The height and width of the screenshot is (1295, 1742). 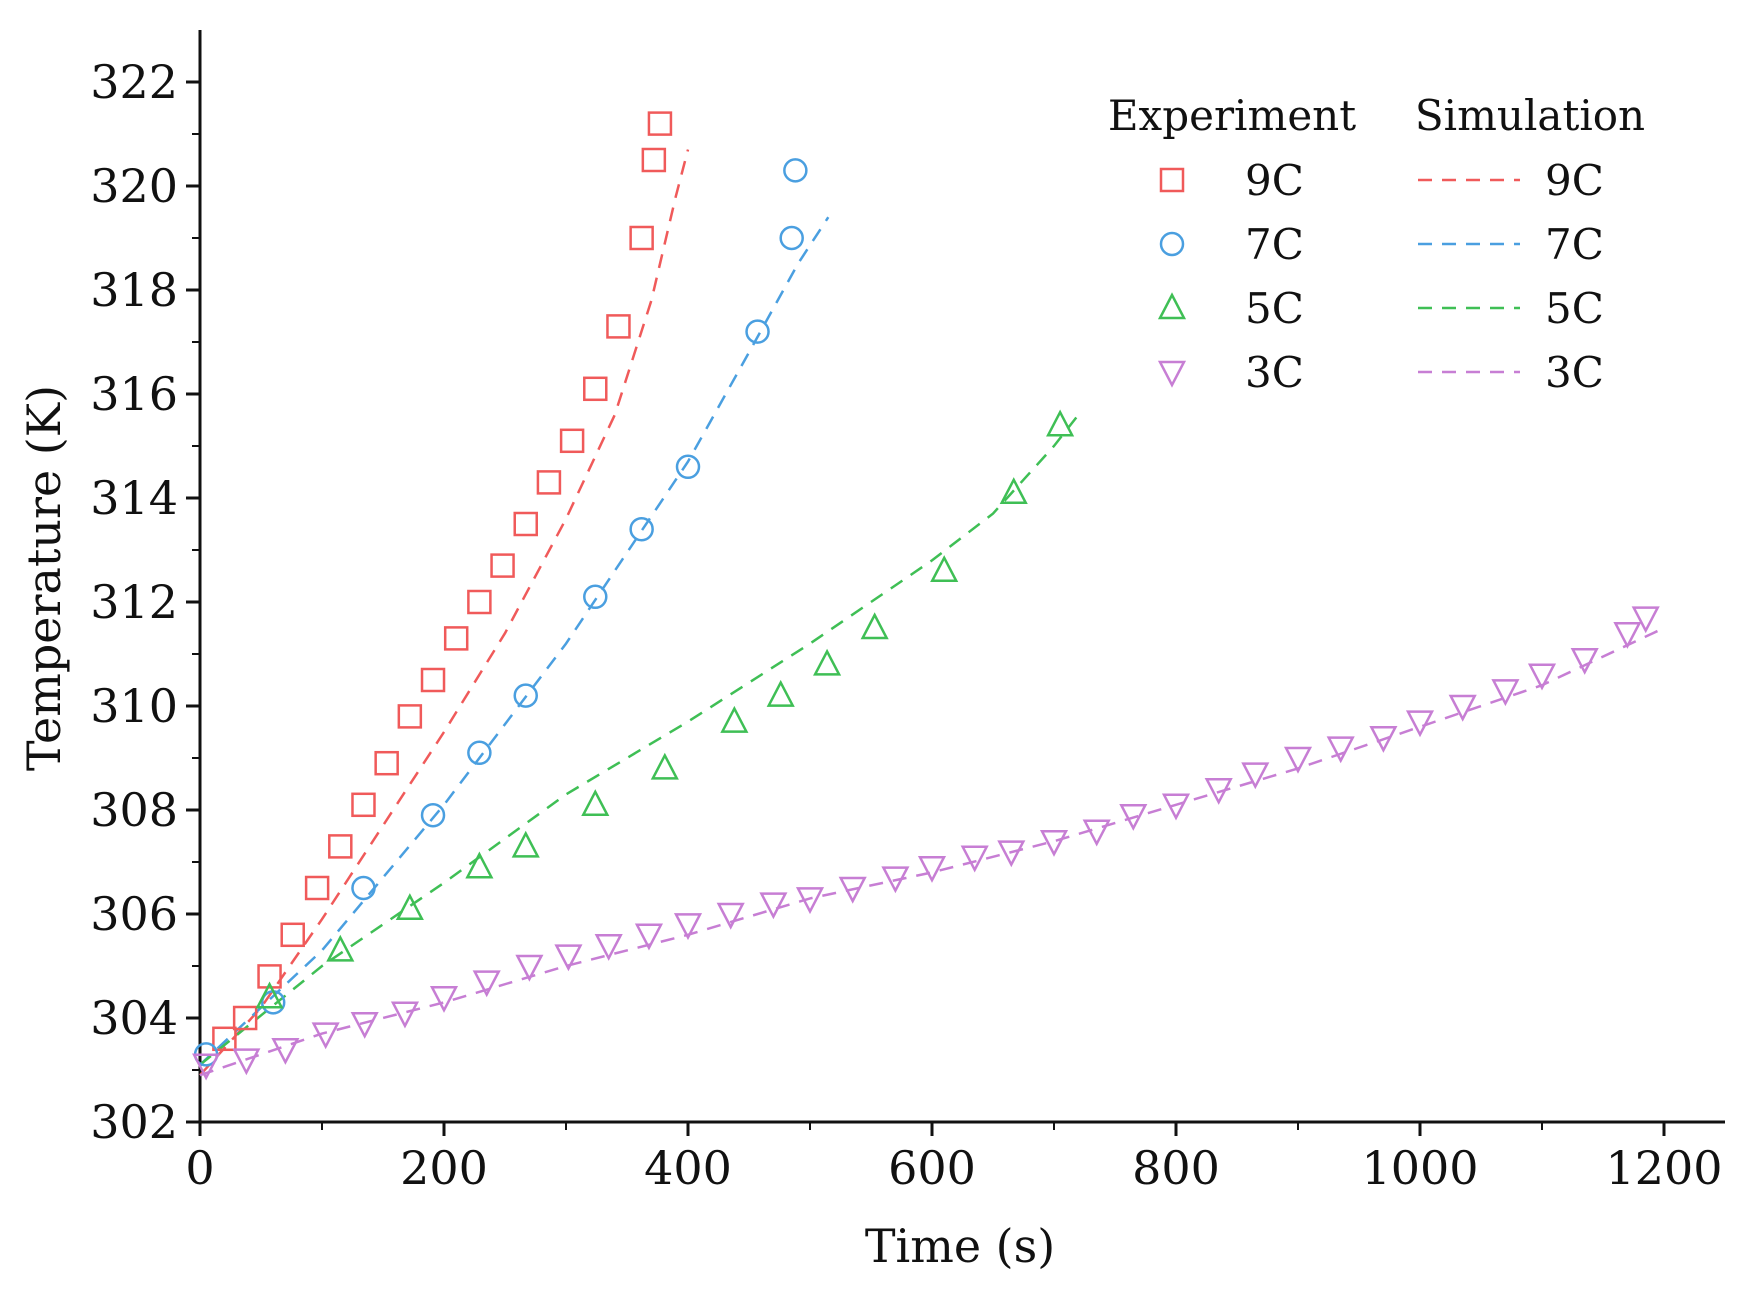 I want to click on legend-marker-7c, so click(x=1172, y=244).